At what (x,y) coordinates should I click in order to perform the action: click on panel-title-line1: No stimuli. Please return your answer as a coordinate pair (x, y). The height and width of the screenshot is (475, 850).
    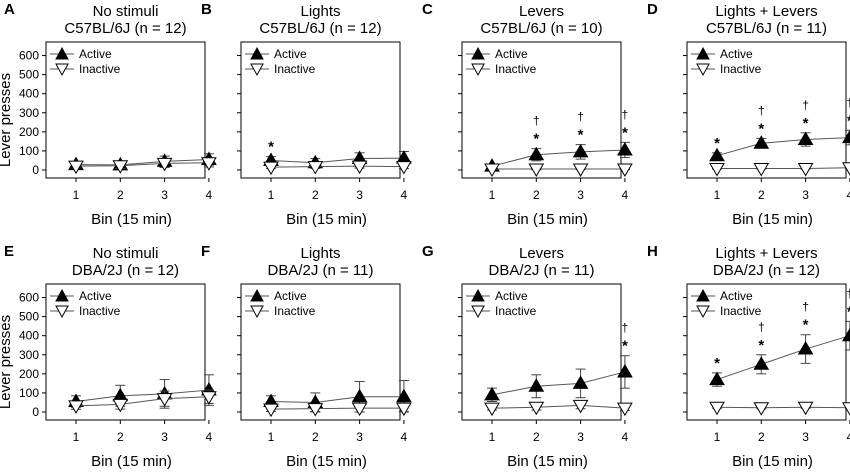
    Looking at the image, I should click on (126, 253).